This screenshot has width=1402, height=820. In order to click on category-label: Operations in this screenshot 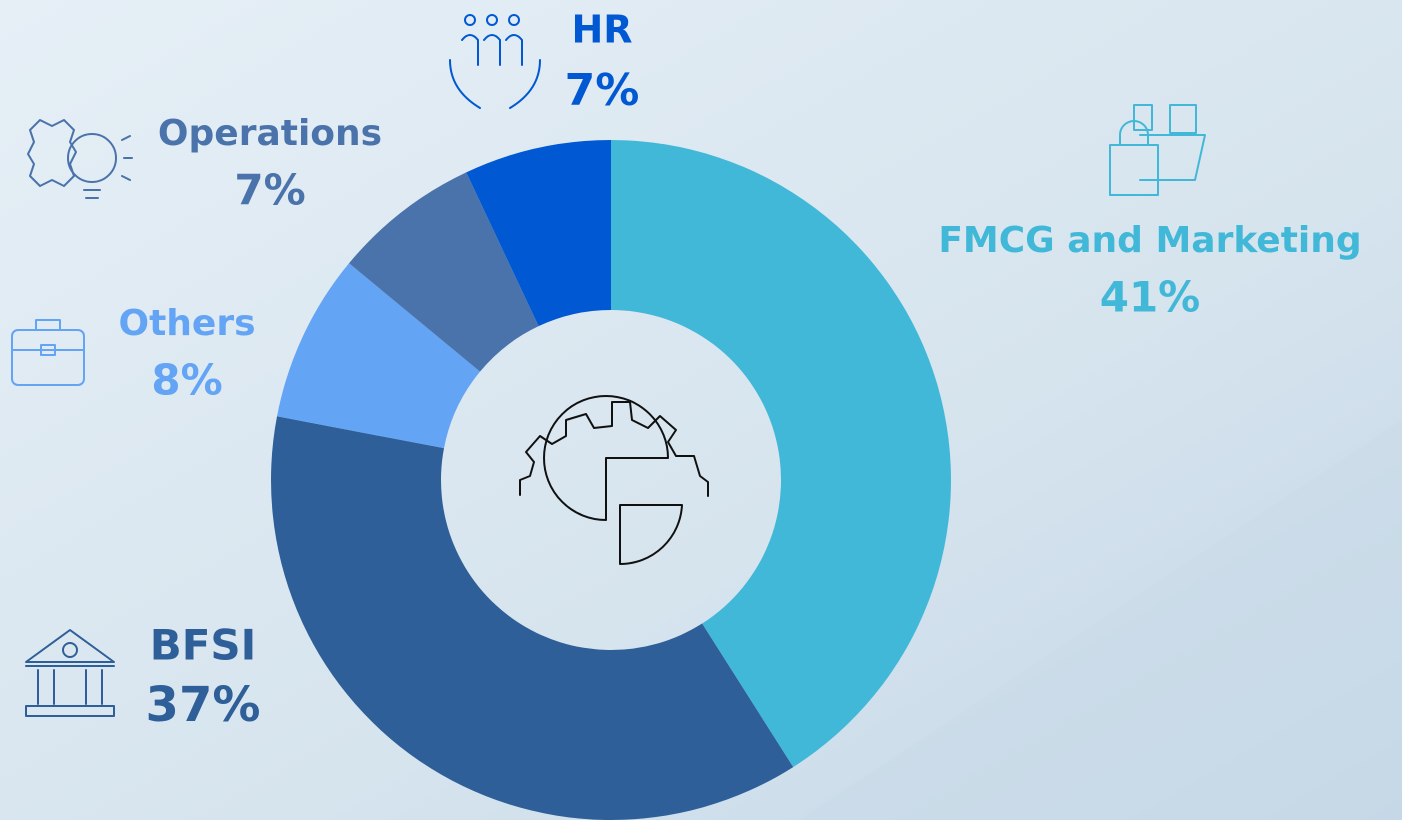, I will do `click(270, 133)`.